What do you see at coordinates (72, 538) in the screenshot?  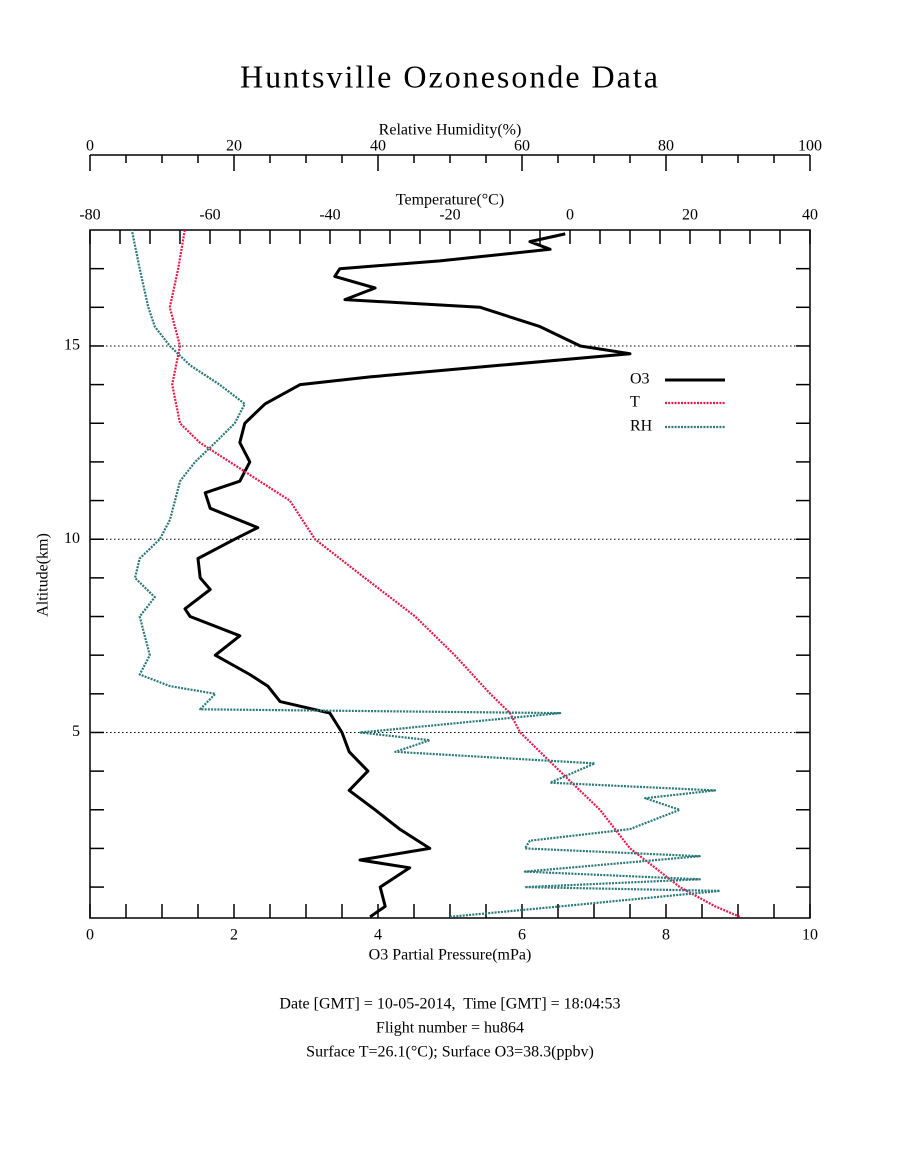 I see `y-tick-label: 10` at bounding box center [72, 538].